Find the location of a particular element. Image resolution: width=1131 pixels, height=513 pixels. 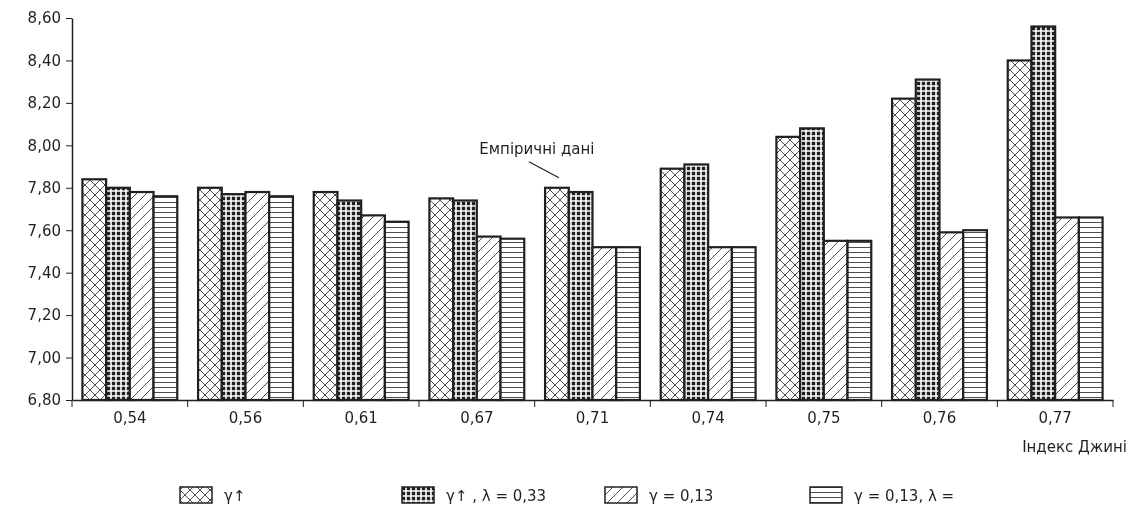

x-axis-title: Індекс Джині is located at coordinates (1074, 447).